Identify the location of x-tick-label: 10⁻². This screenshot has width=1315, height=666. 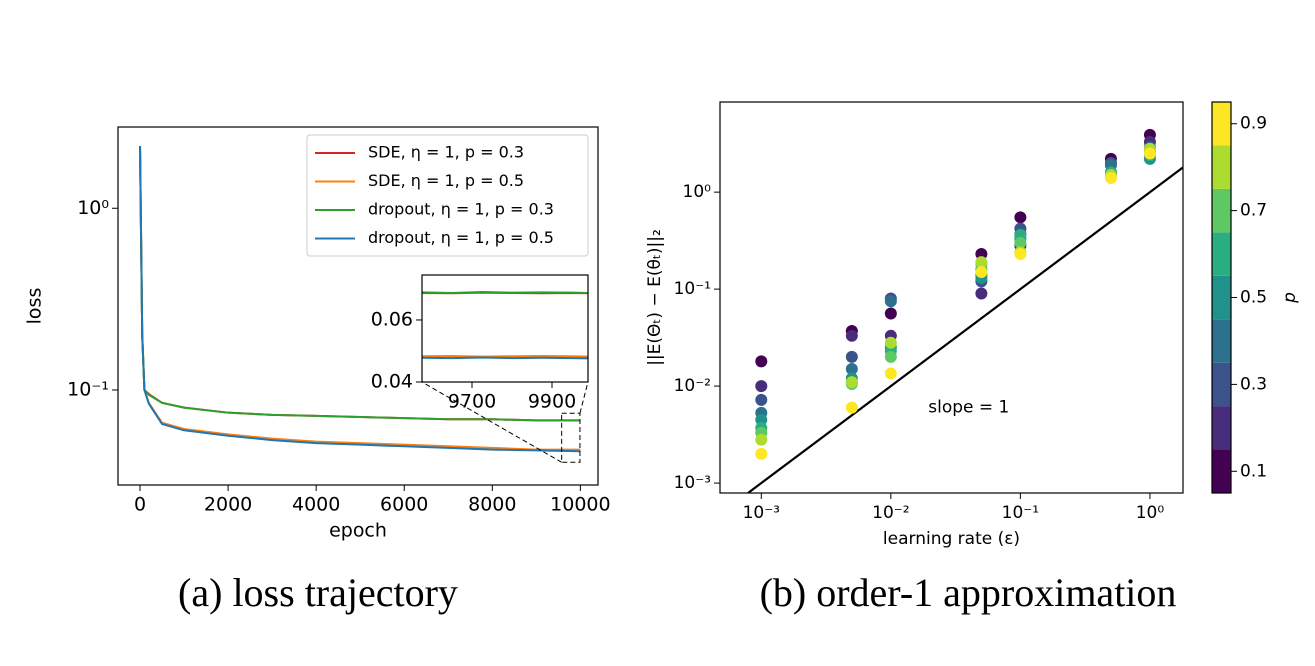
(890, 513).